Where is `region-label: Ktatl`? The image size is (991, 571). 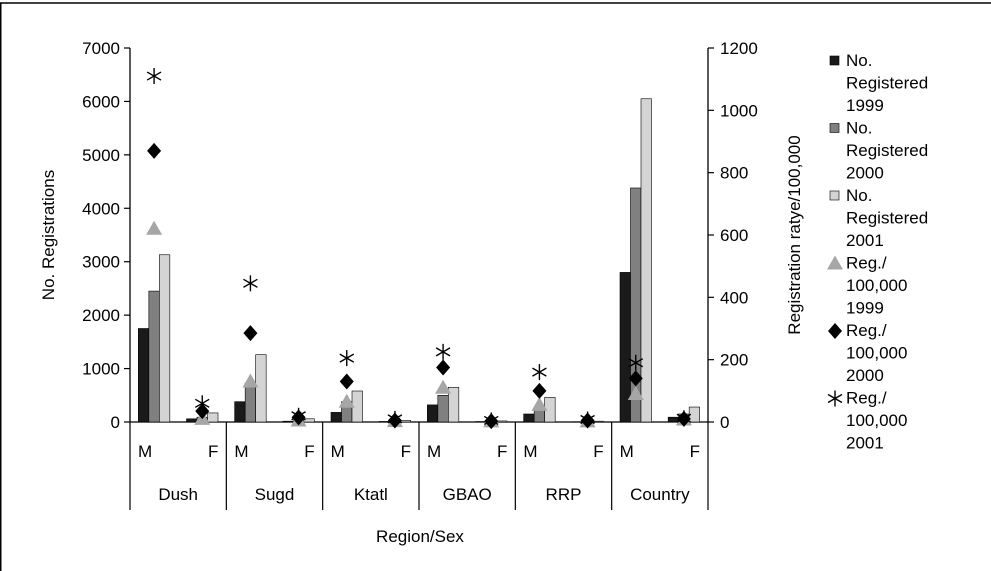 region-label: Ktatl is located at coordinates (371, 494).